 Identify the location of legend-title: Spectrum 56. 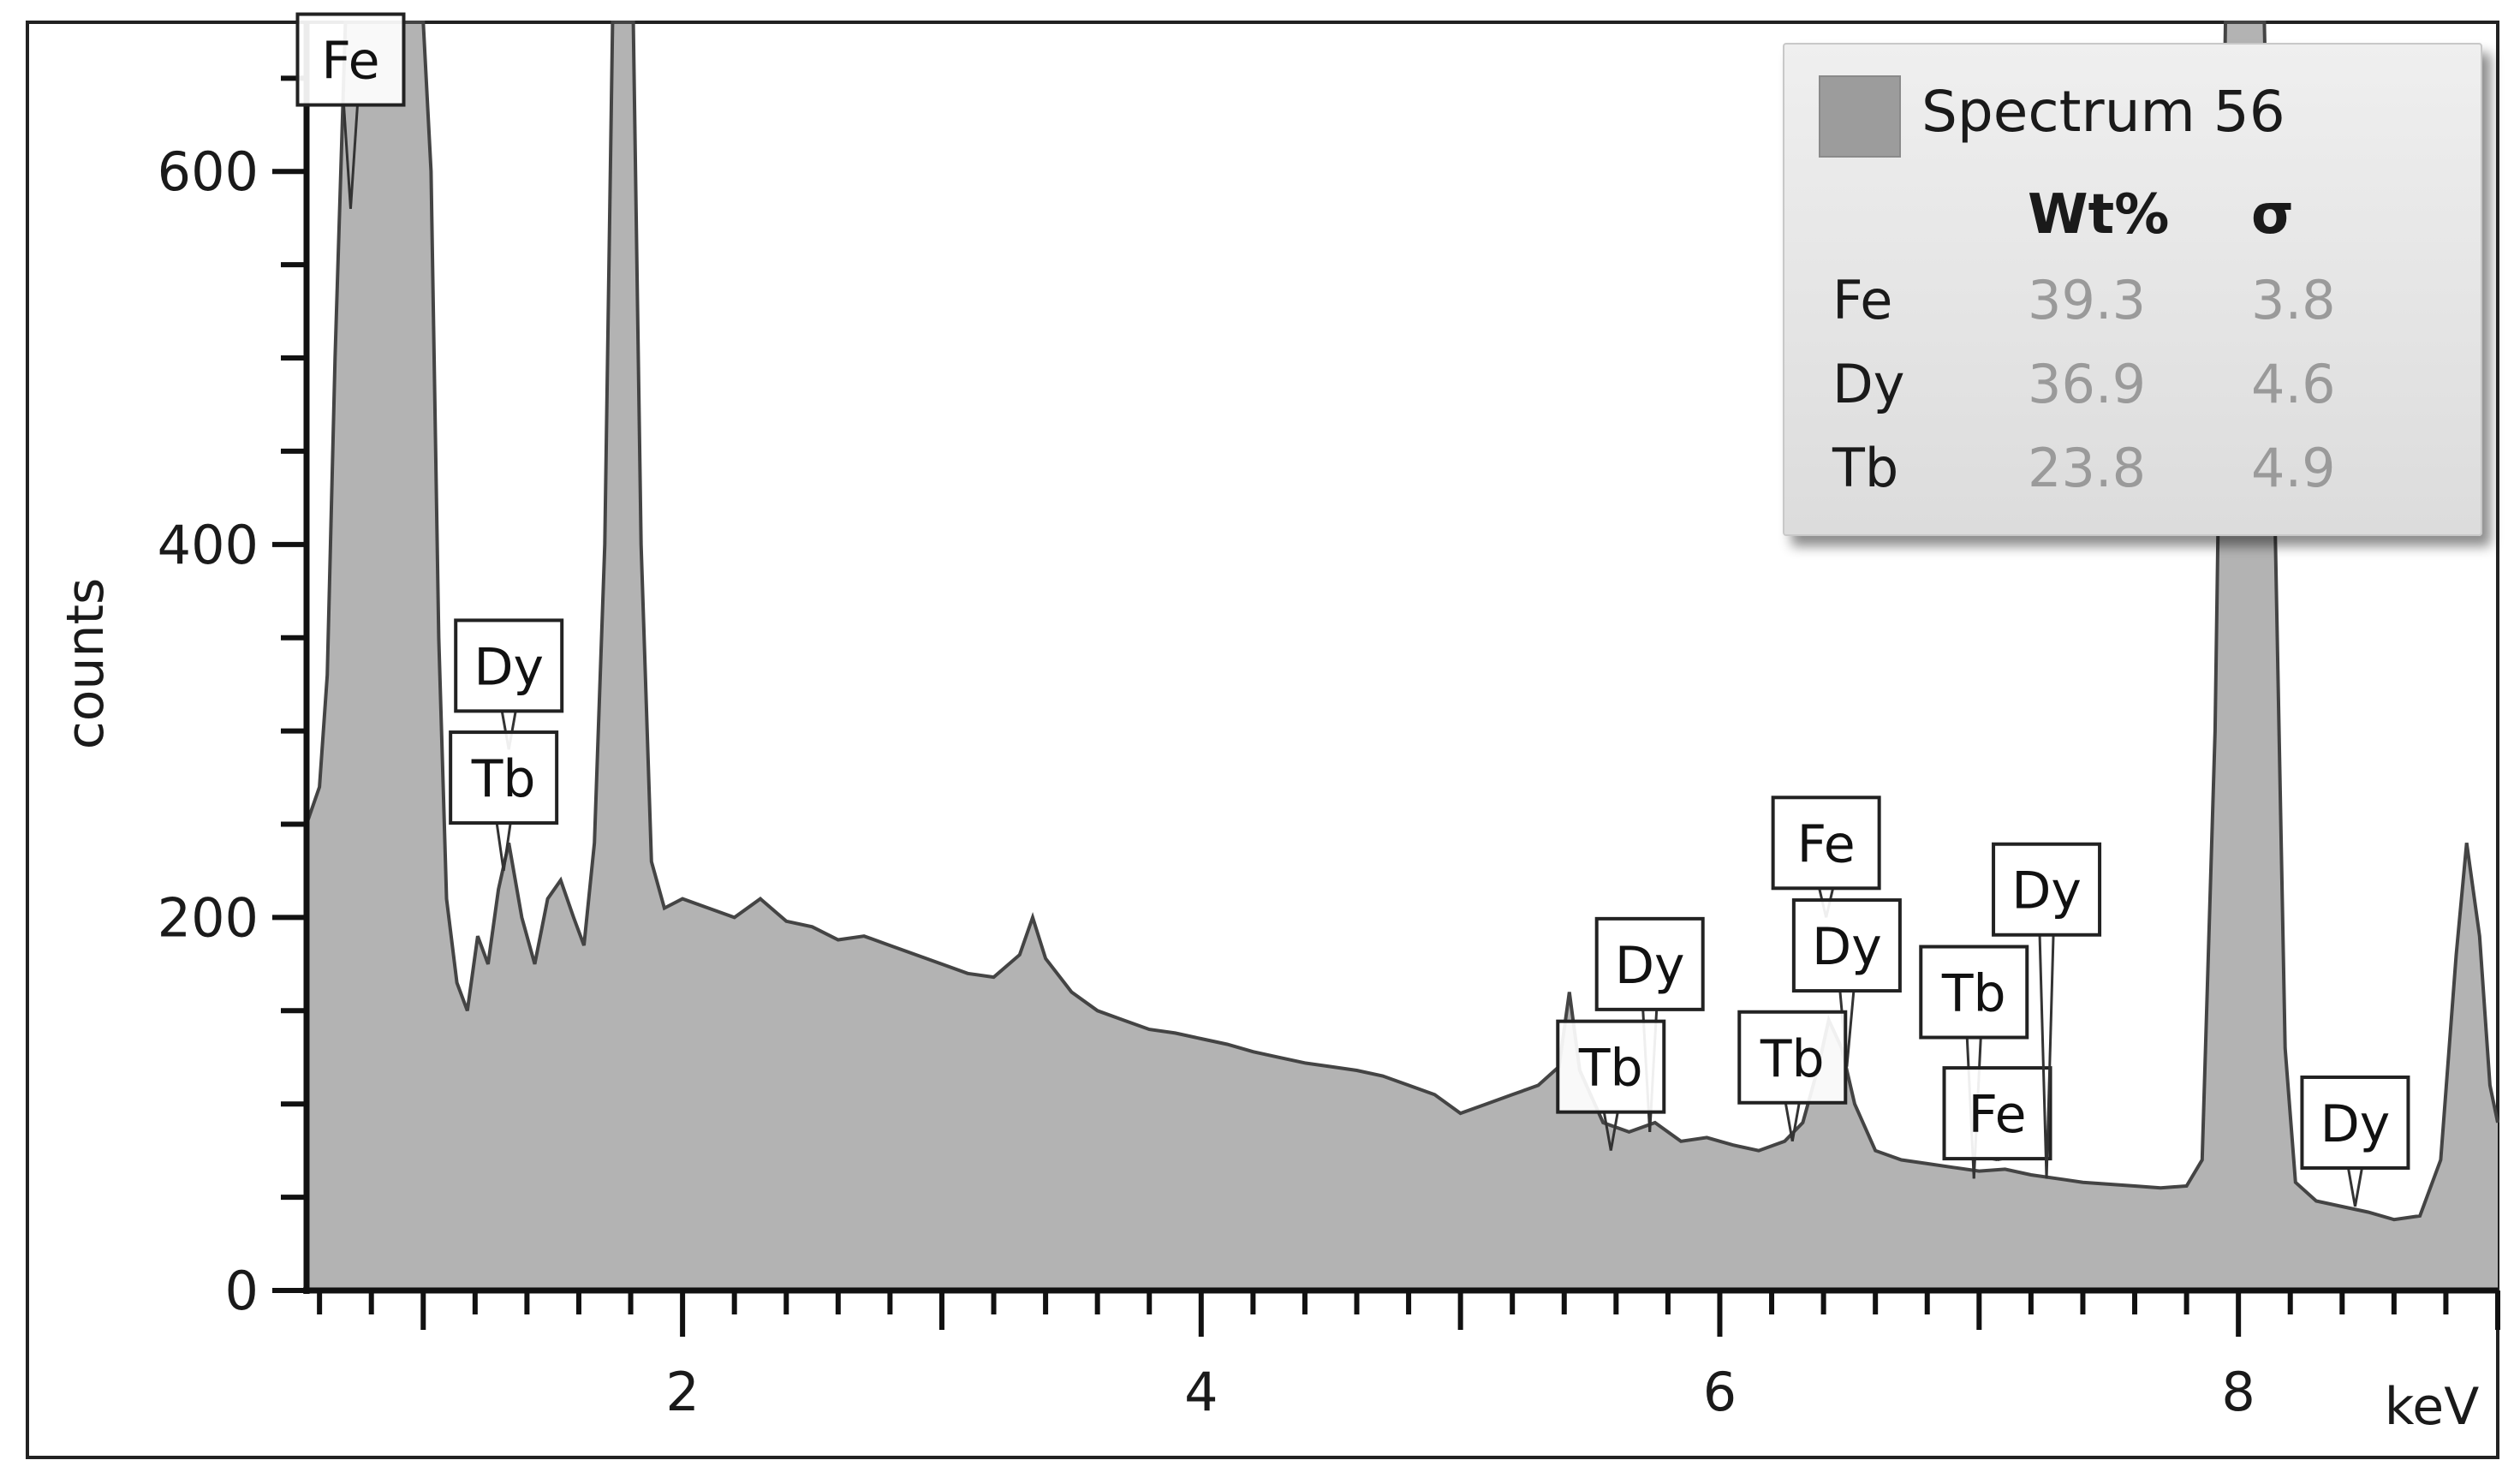
(2103, 112).